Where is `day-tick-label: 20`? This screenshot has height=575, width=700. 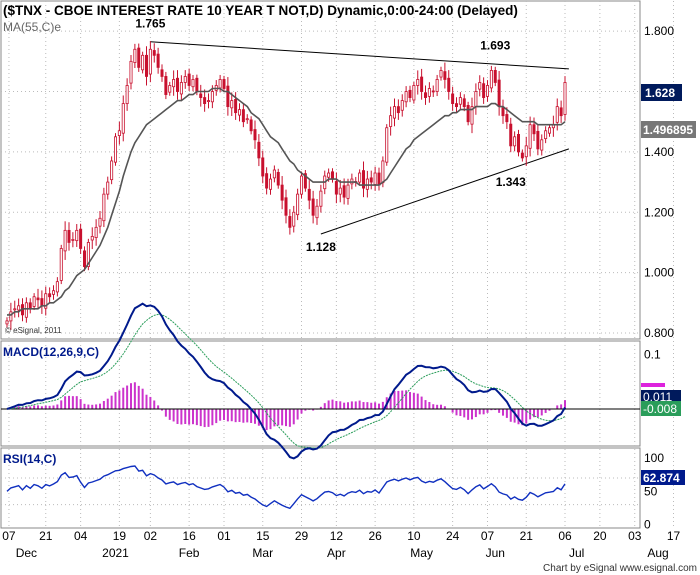
day-tick-label: 20 is located at coordinates (600, 536).